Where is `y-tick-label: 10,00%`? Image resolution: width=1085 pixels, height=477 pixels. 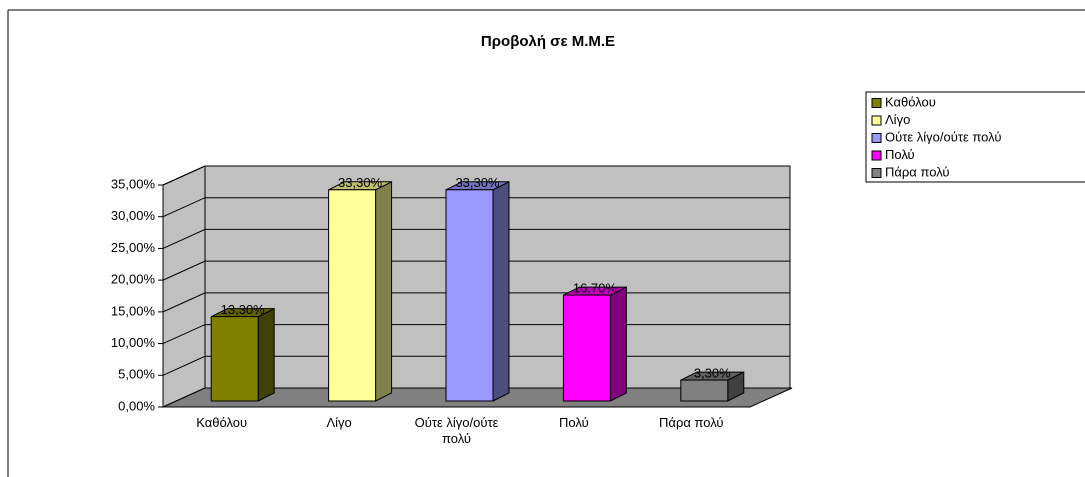 y-tick-label: 10,00% is located at coordinates (133, 342).